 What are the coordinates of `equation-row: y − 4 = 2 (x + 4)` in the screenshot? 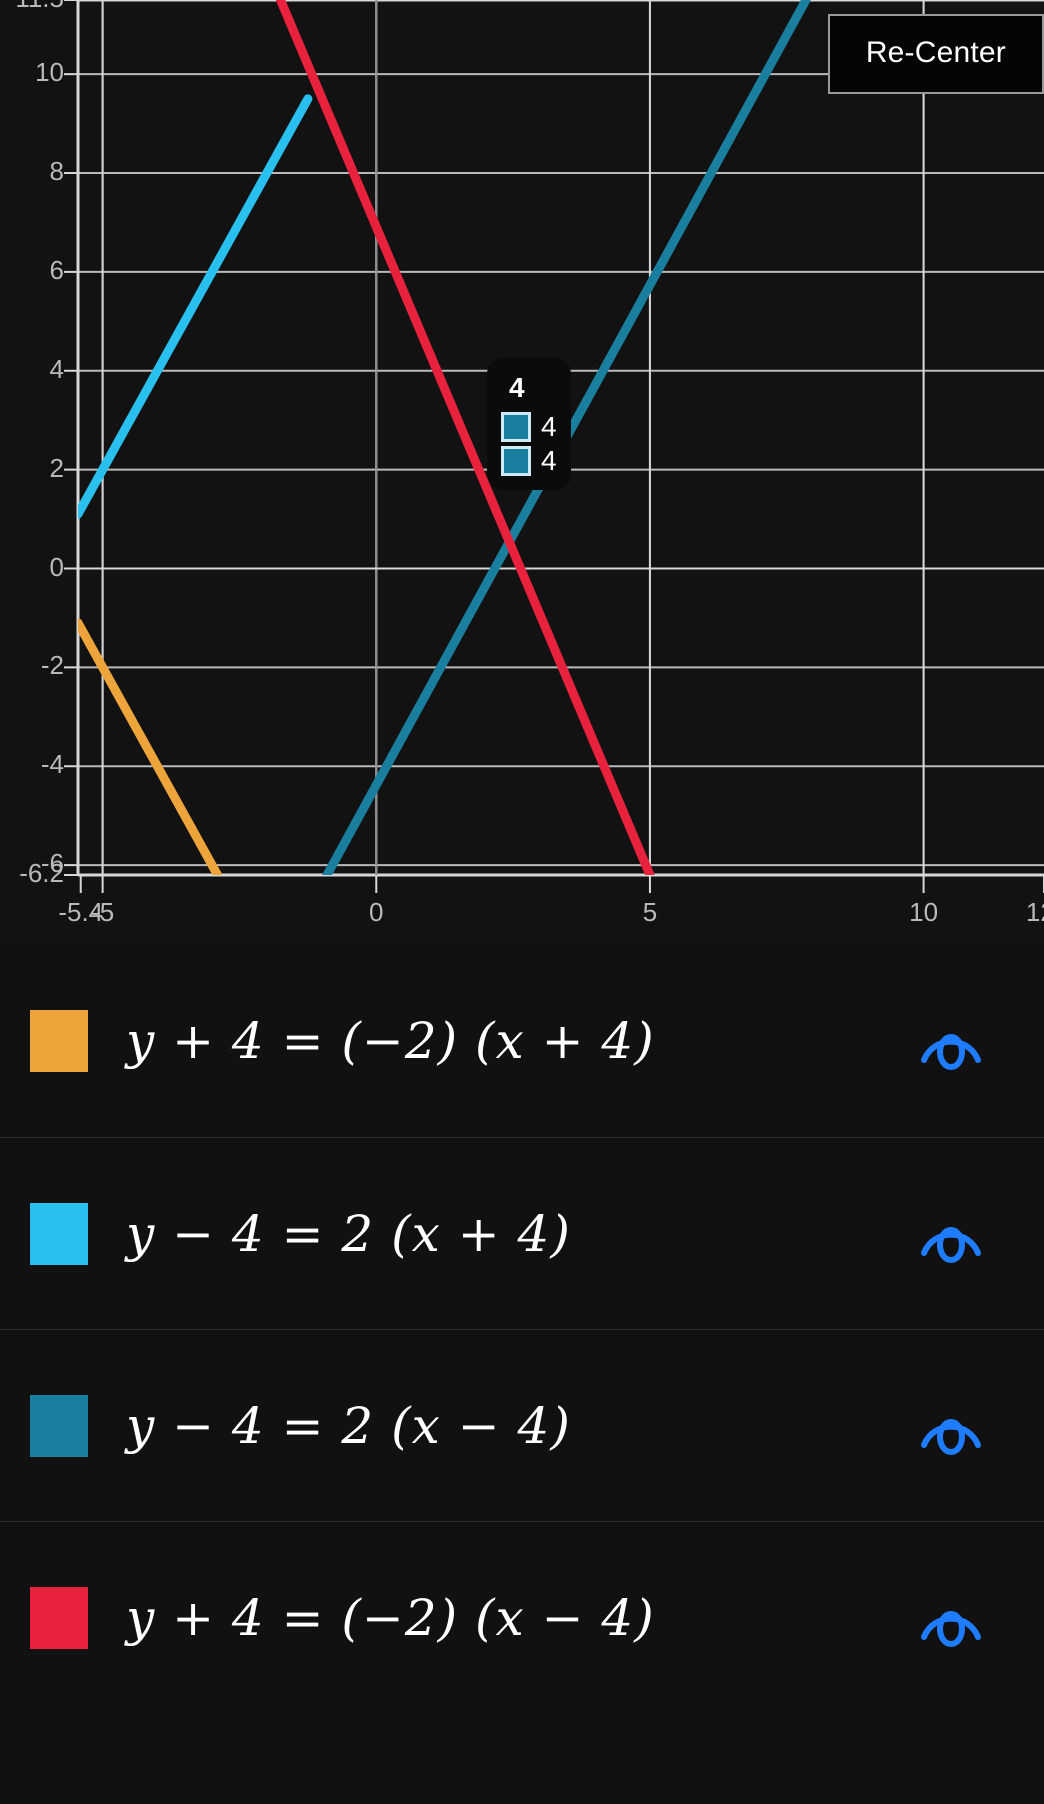 It's located at (522, 1233).